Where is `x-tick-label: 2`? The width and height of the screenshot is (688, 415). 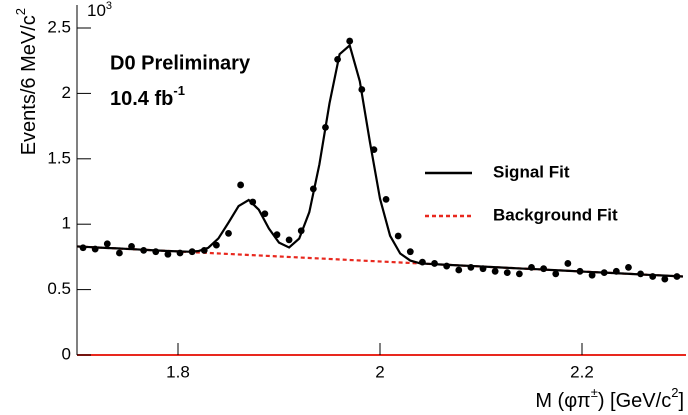
x-tick-label: 2 is located at coordinates (379, 371).